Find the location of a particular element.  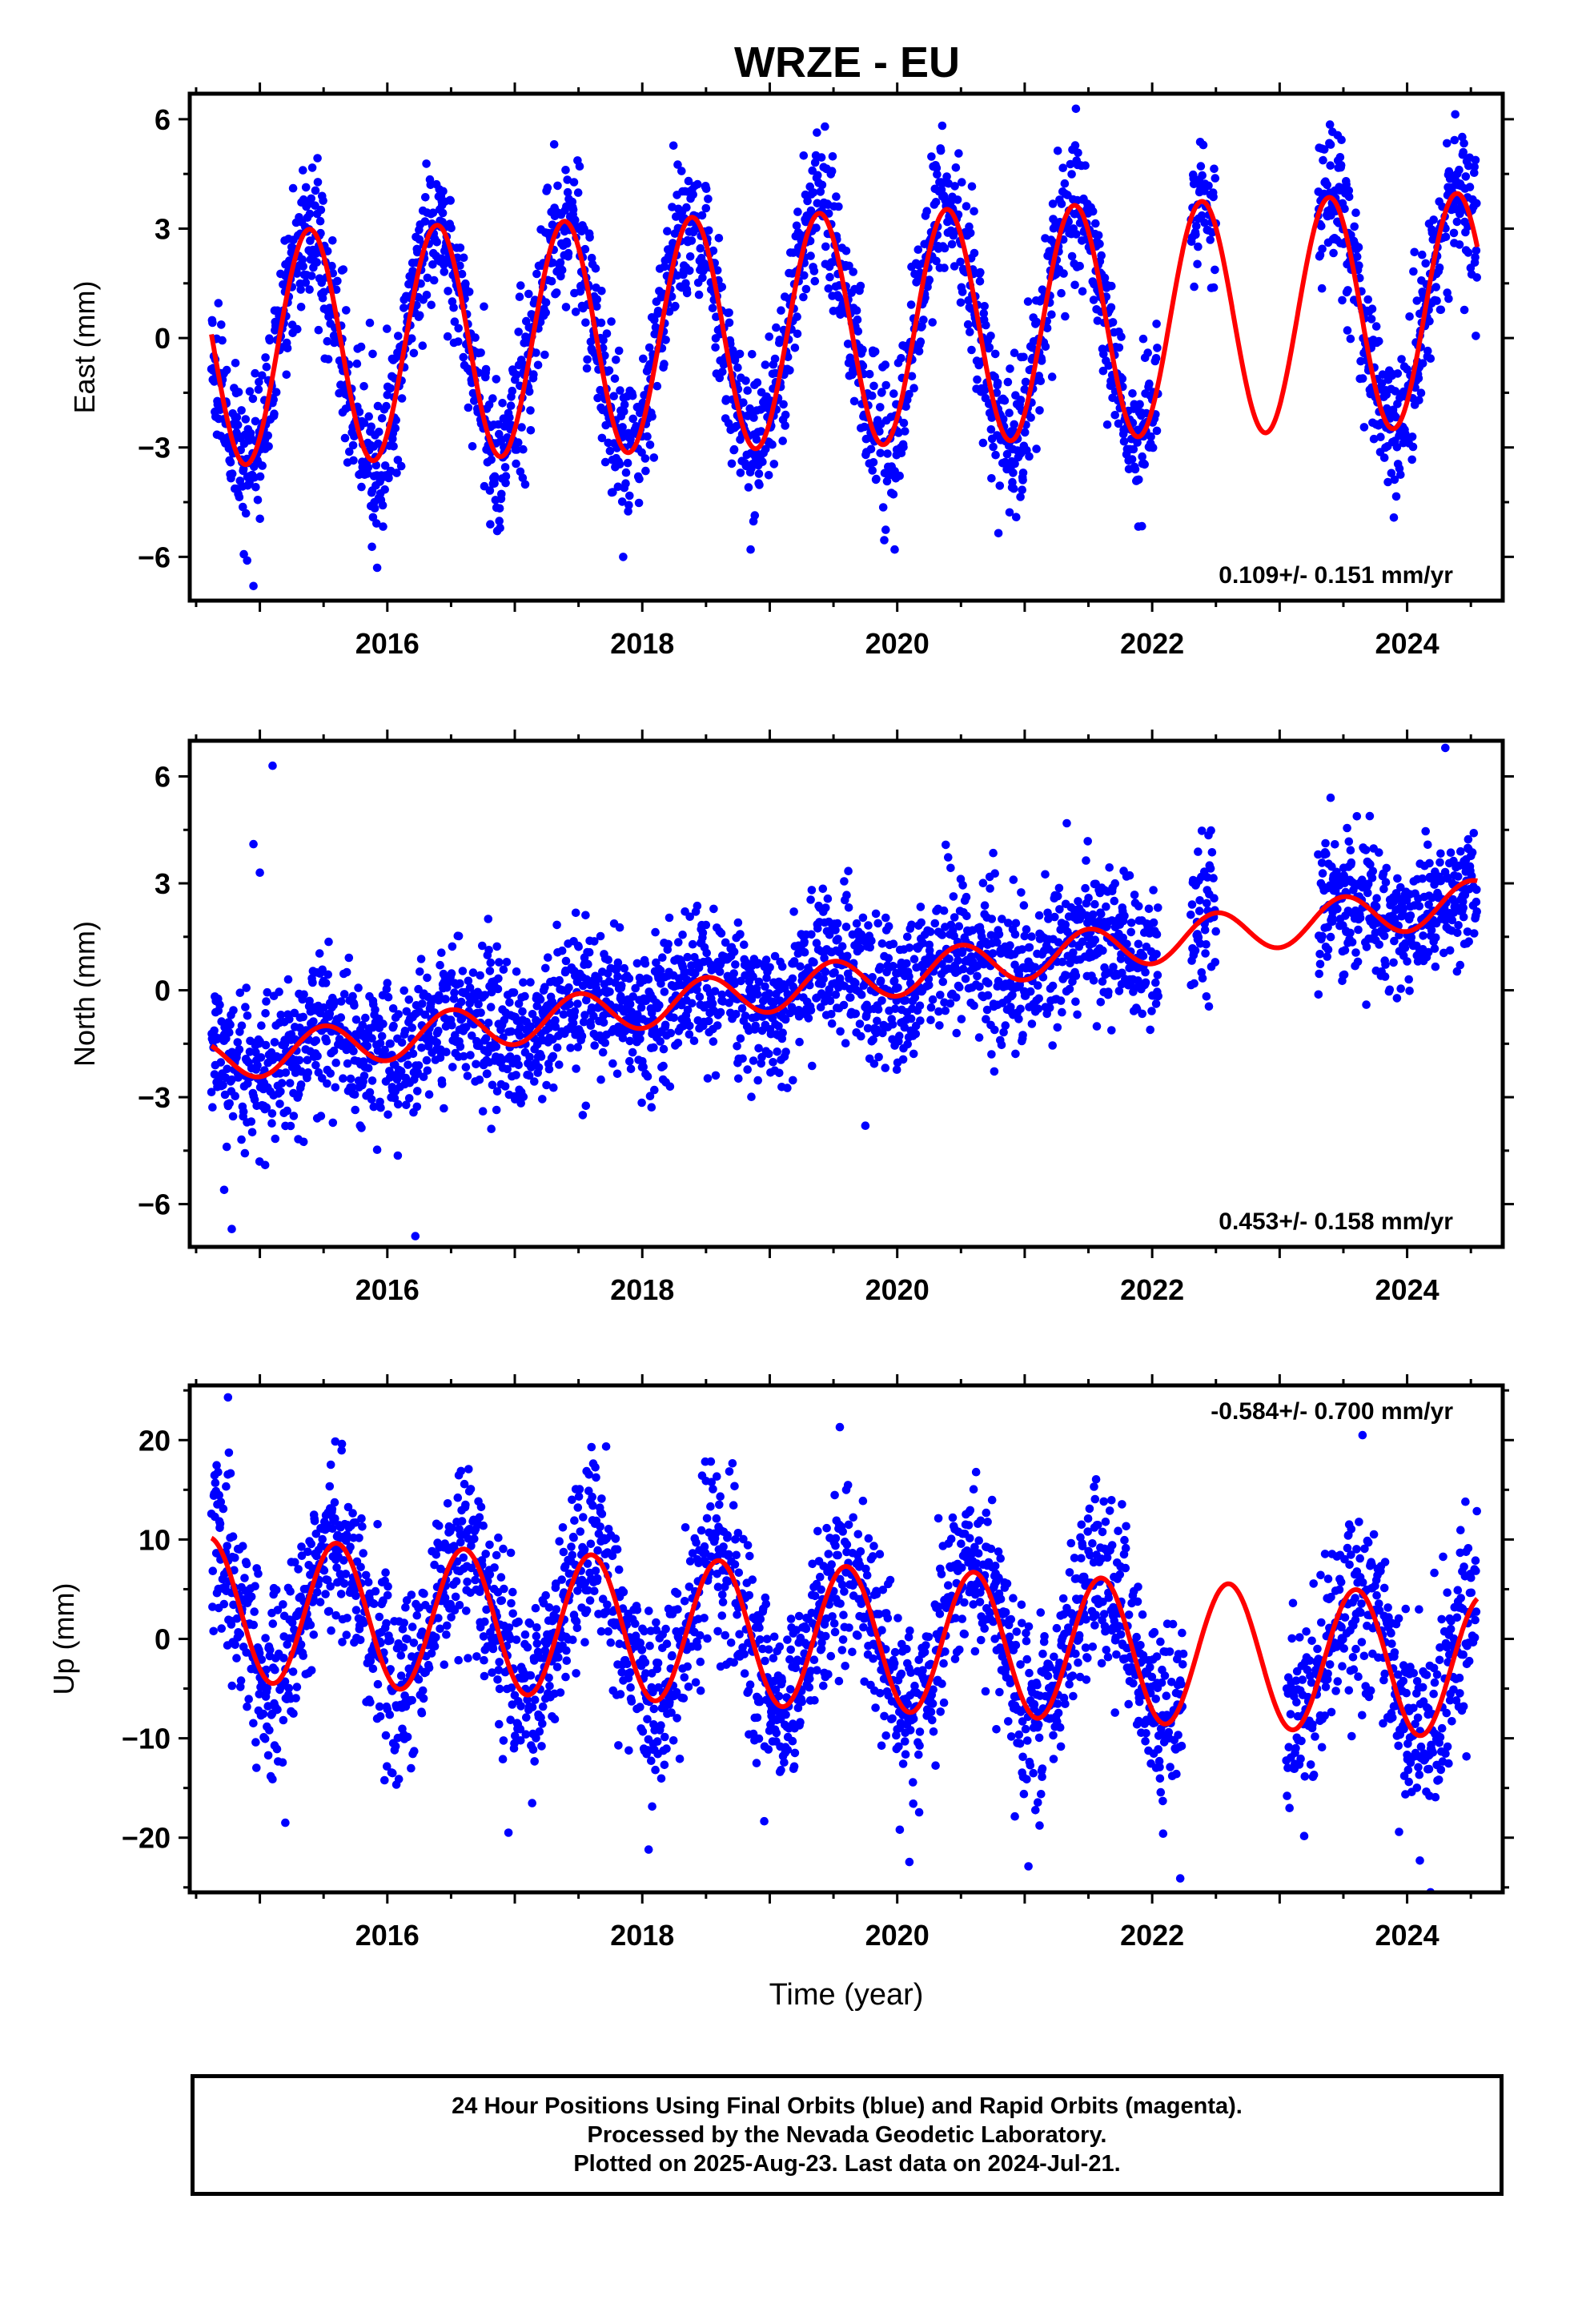

x-tick-label: 2020 is located at coordinates (898, 644).